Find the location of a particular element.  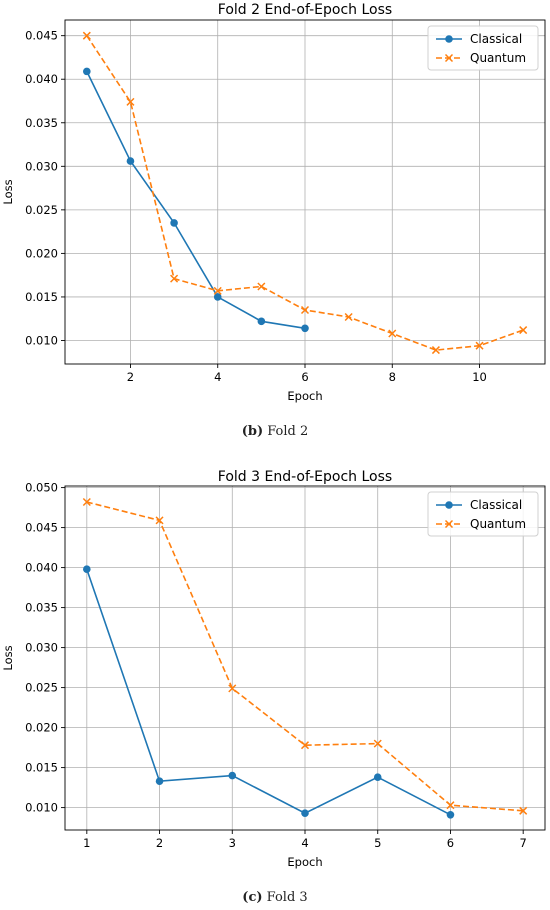

series-classical is located at coordinates (196, 200).